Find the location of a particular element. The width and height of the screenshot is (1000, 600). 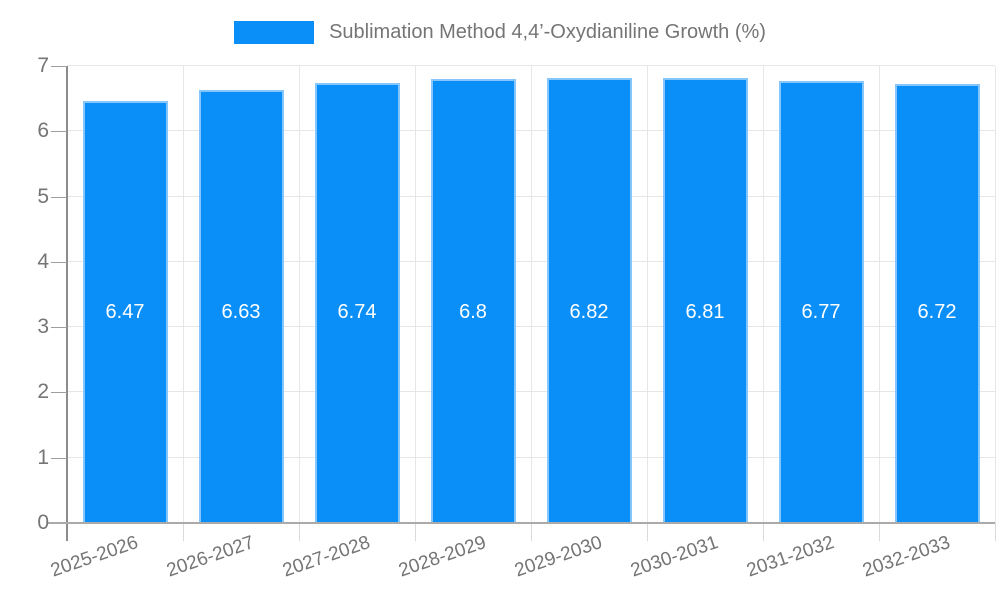

bar-value-label: 6.82 is located at coordinates (589, 312).